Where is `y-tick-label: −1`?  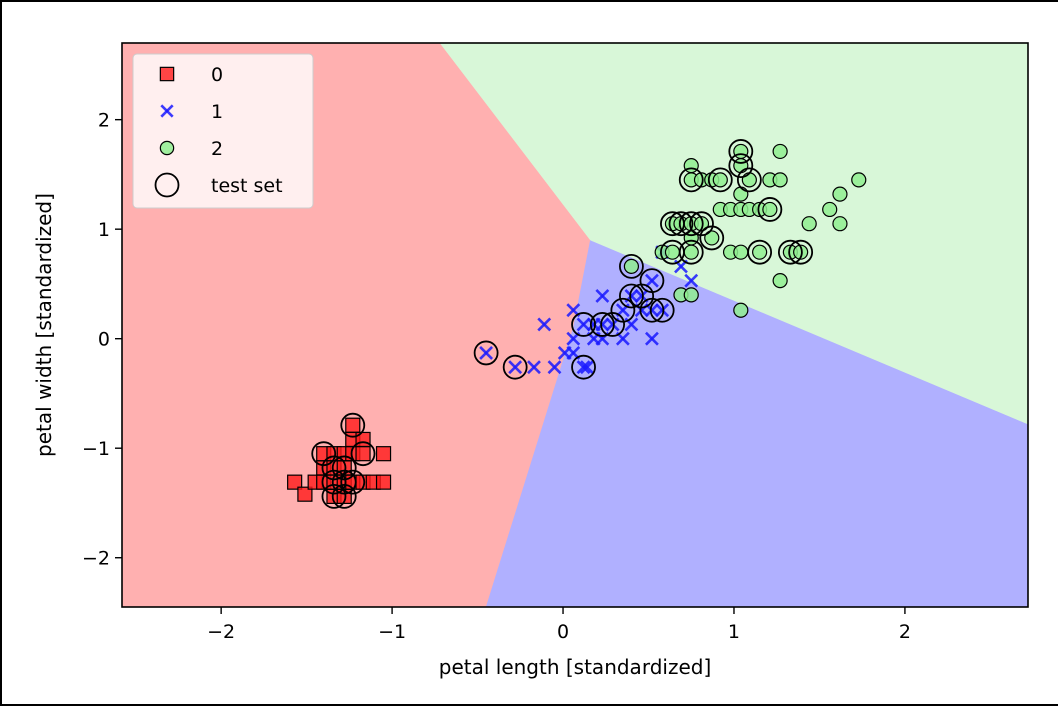
y-tick-label: −1 is located at coordinates (96, 449).